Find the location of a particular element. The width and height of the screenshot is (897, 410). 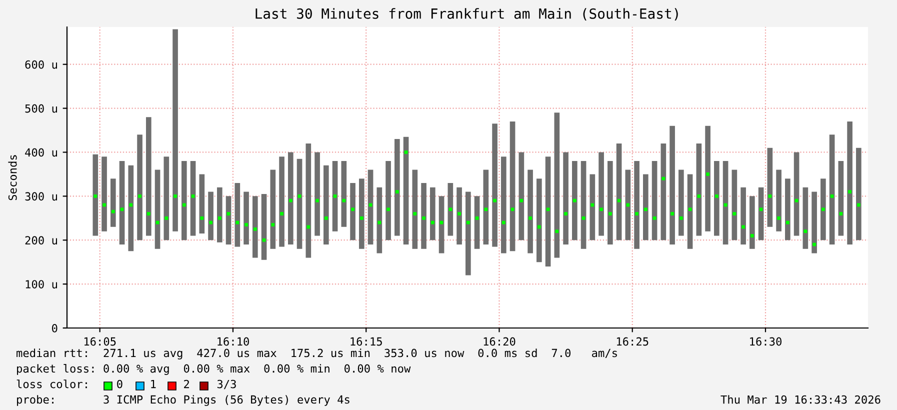

y-tick-label: 500 u is located at coordinates (41, 108).